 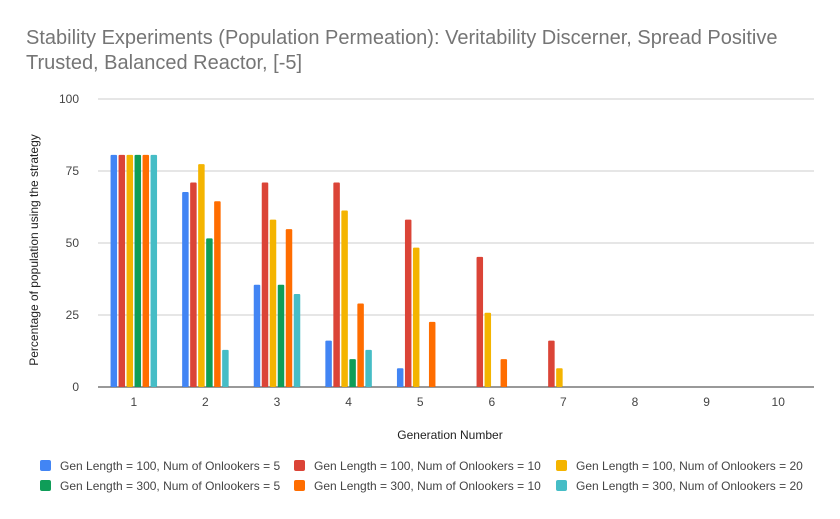 I want to click on x-tick-label: 6, so click(x=491, y=402).